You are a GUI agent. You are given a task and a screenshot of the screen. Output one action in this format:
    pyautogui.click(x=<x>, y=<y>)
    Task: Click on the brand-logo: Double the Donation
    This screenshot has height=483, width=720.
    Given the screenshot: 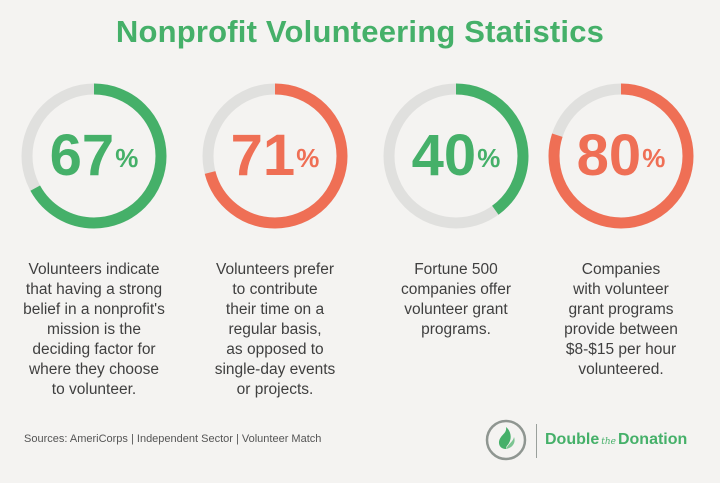 What is the action you would take?
    pyautogui.click(x=594, y=441)
    